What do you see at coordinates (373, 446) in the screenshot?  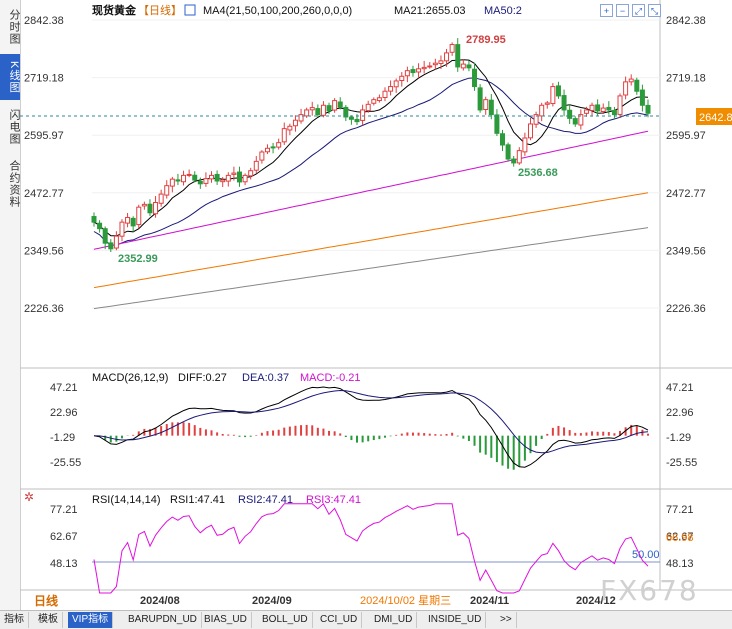 I see `macd-histogram` at bounding box center [373, 446].